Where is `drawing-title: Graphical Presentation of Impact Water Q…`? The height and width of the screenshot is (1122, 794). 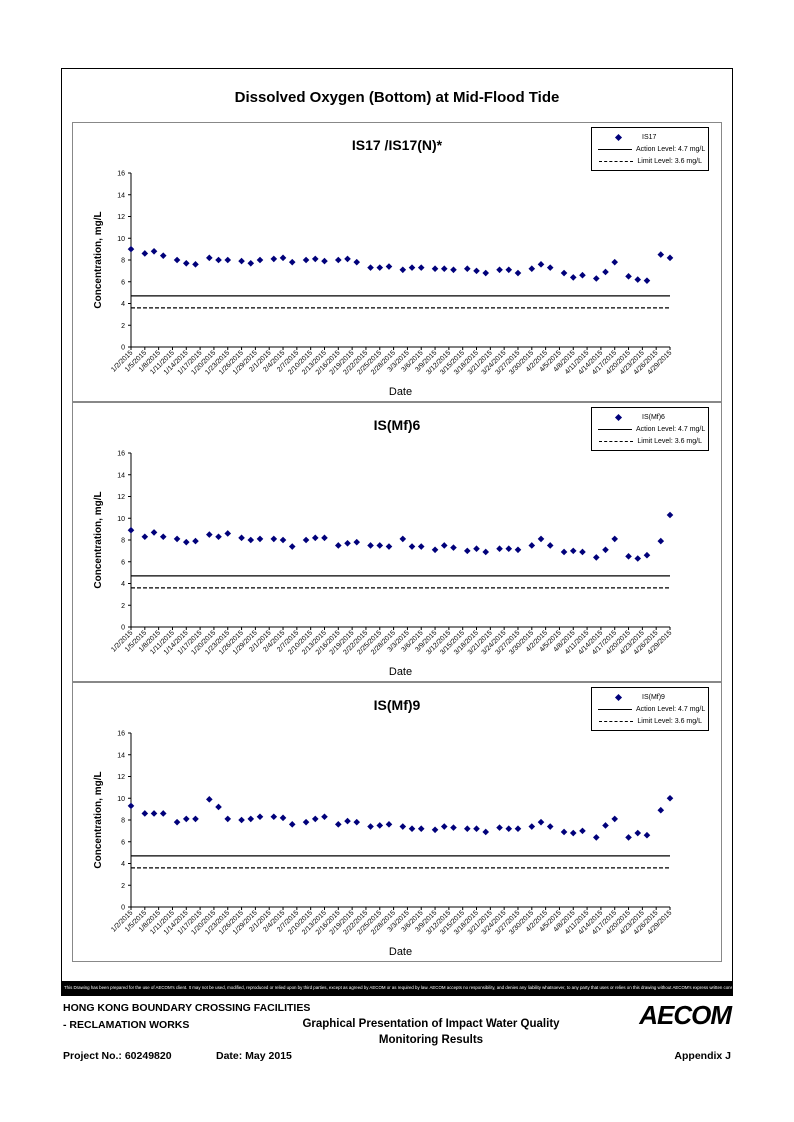 drawing-title: Graphical Presentation of Impact Water Q… is located at coordinates (431, 1032).